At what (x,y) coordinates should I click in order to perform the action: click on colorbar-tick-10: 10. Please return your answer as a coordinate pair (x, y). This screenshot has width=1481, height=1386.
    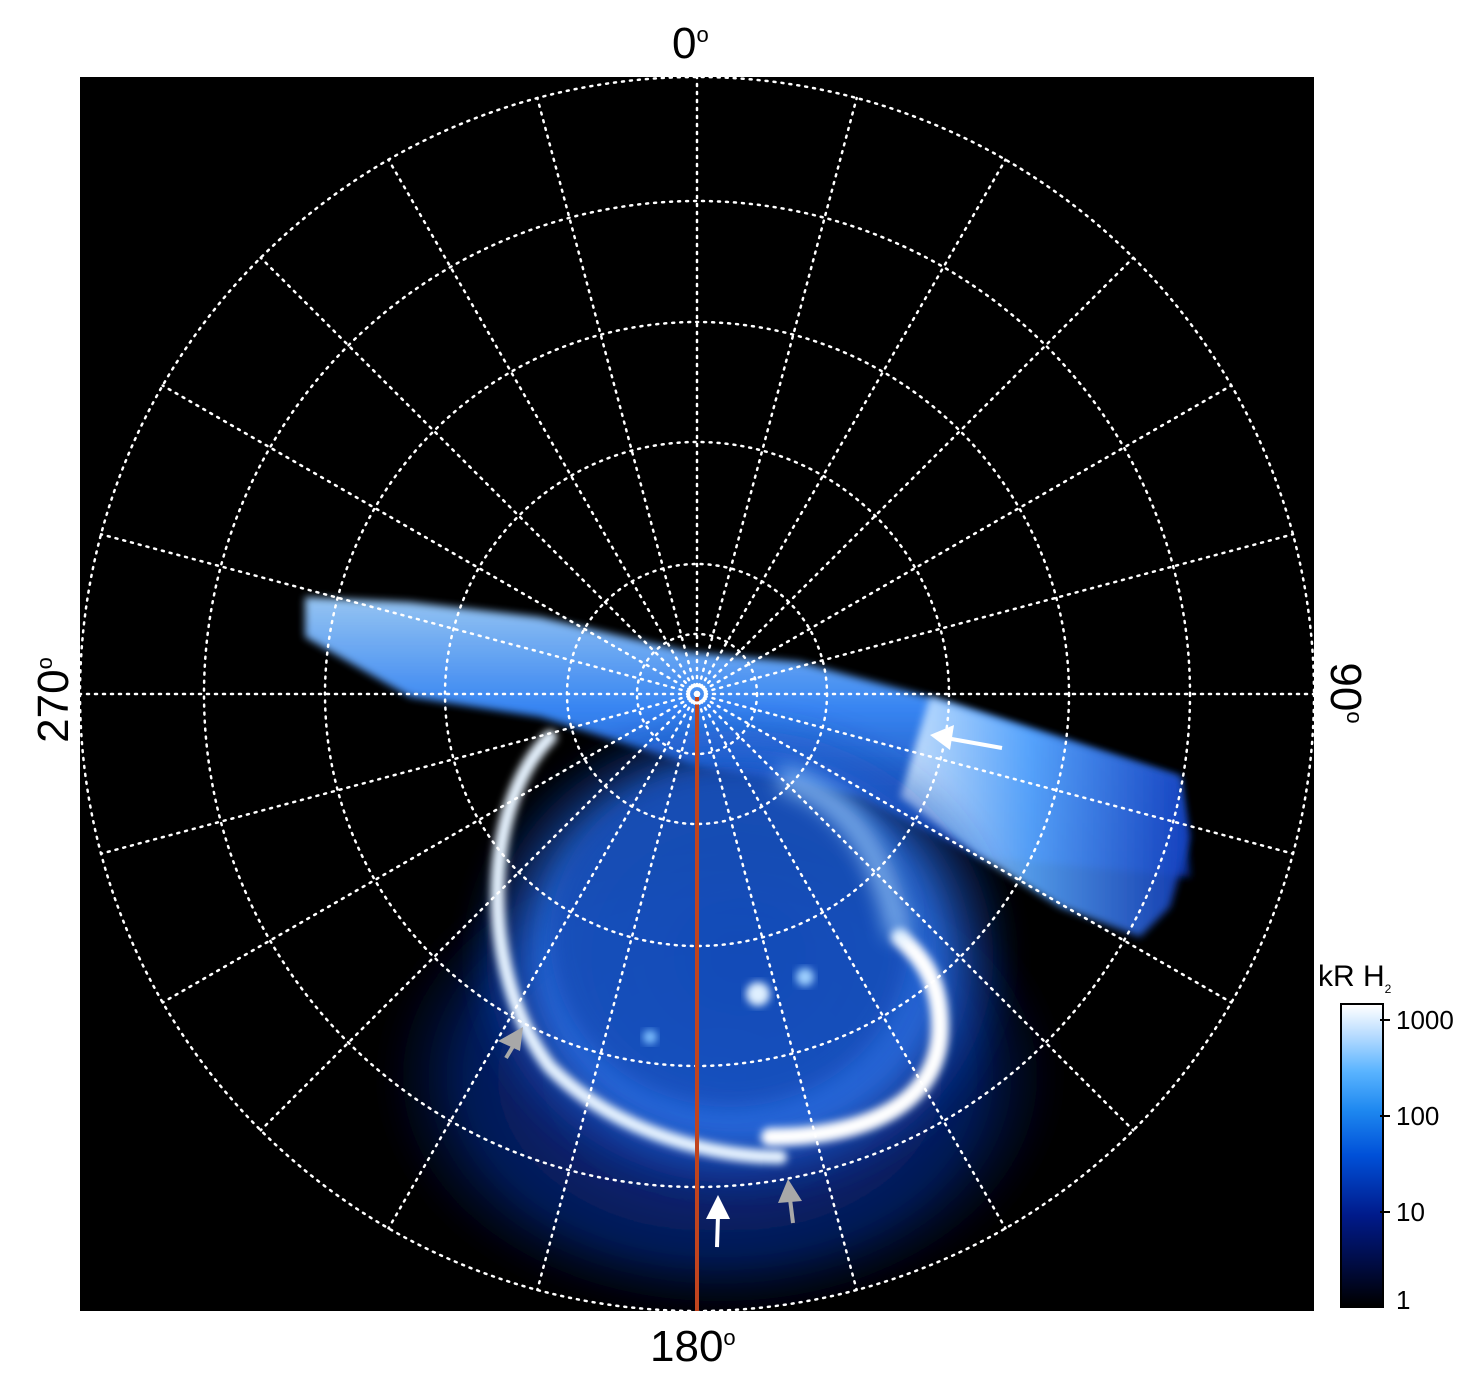
    Looking at the image, I should click on (1410, 1212).